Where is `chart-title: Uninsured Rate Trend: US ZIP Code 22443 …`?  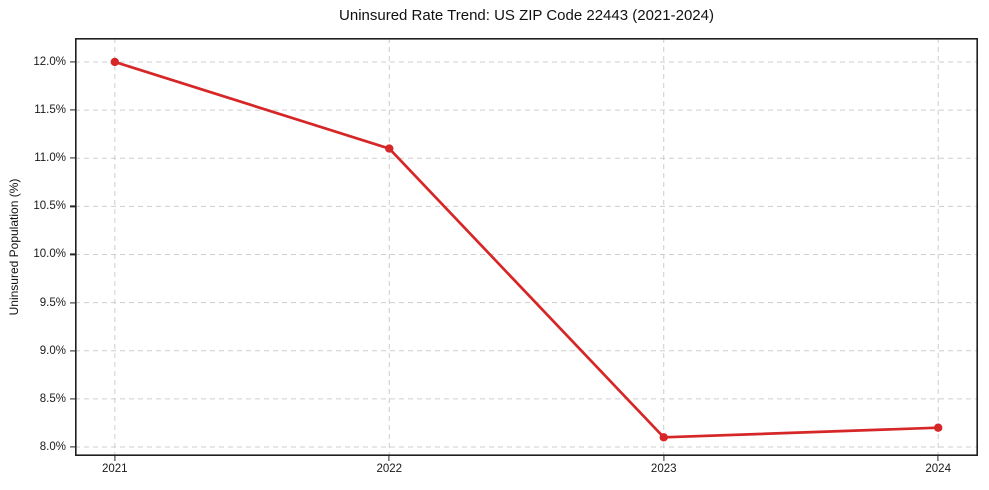 chart-title: Uninsured Rate Trend: US ZIP Code 22443 … is located at coordinates (526, 15).